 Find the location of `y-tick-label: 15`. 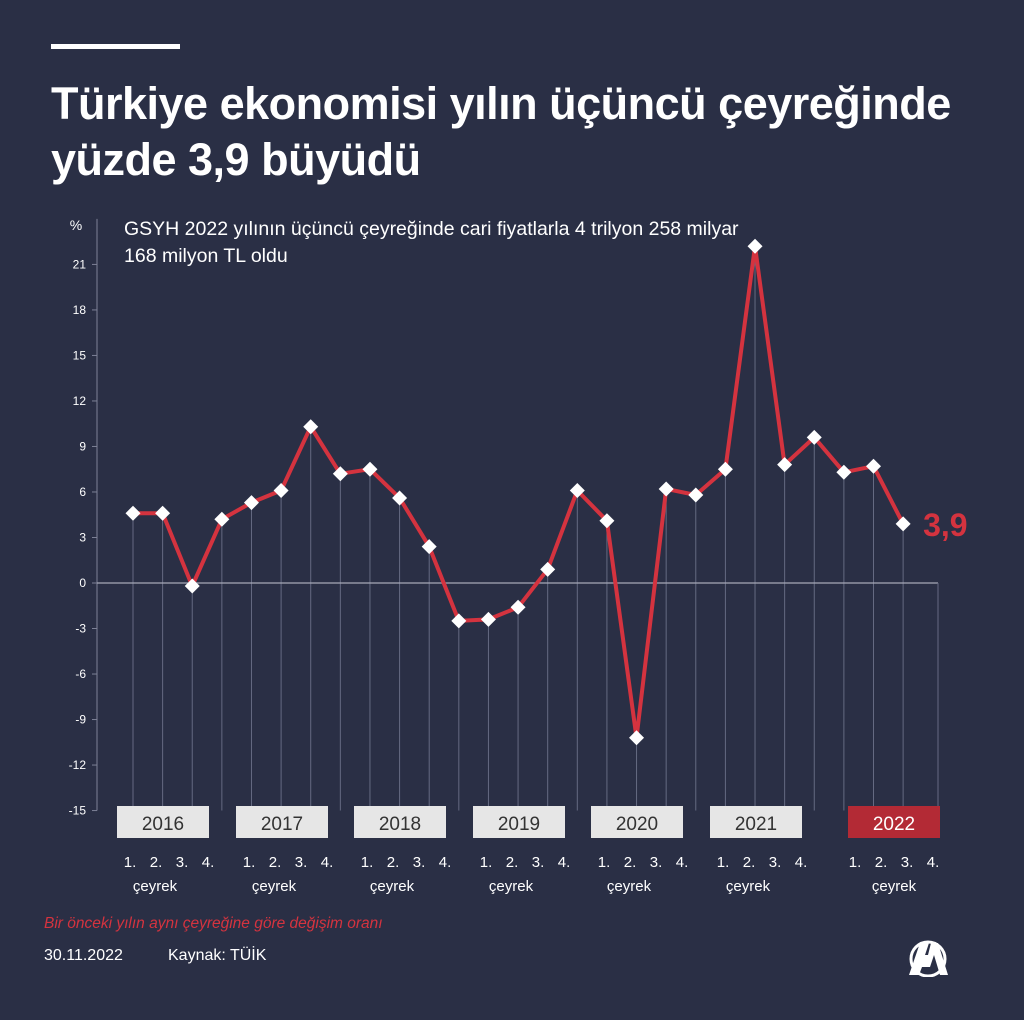

y-tick-label: 15 is located at coordinates (80, 355).